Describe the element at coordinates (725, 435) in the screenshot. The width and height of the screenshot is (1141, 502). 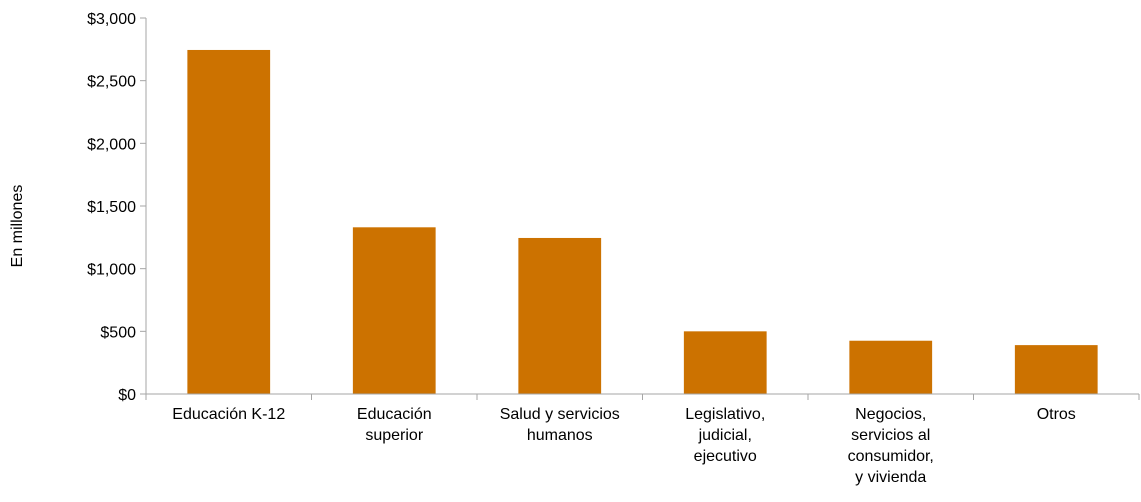
I see `x-category-label: Legislativo, judicial, ejecutivo` at that location.